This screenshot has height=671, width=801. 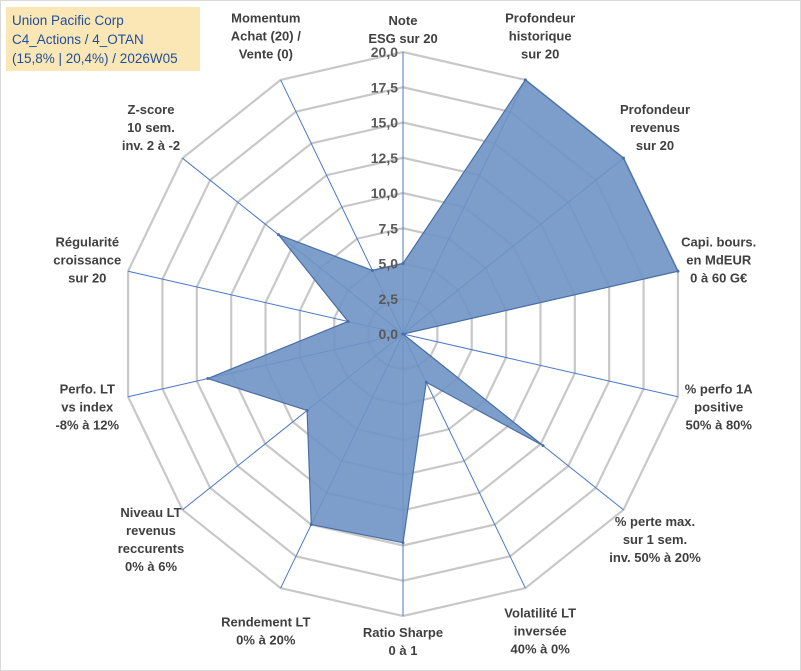 What do you see at coordinates (719, 406) in the screenshot?
I see `axis-label: % perfo 1A positive 50% à 80%` at bounding box center [719, 406].